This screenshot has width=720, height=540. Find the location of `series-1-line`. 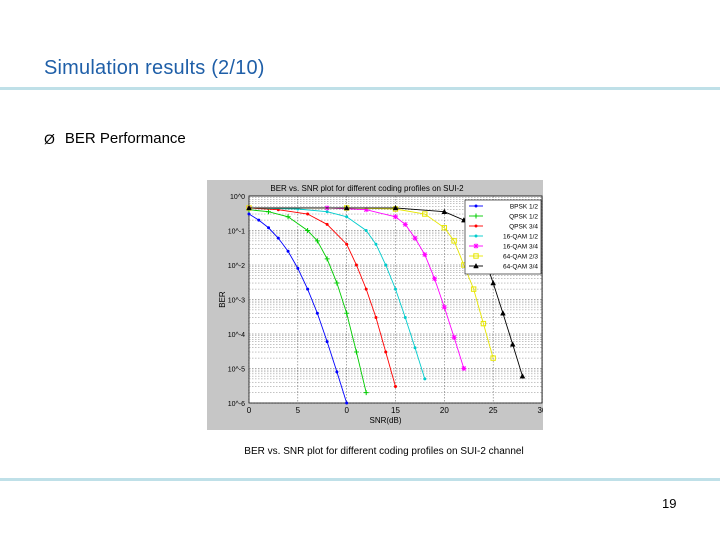

series-1-line is located at coordinates (307, 301).